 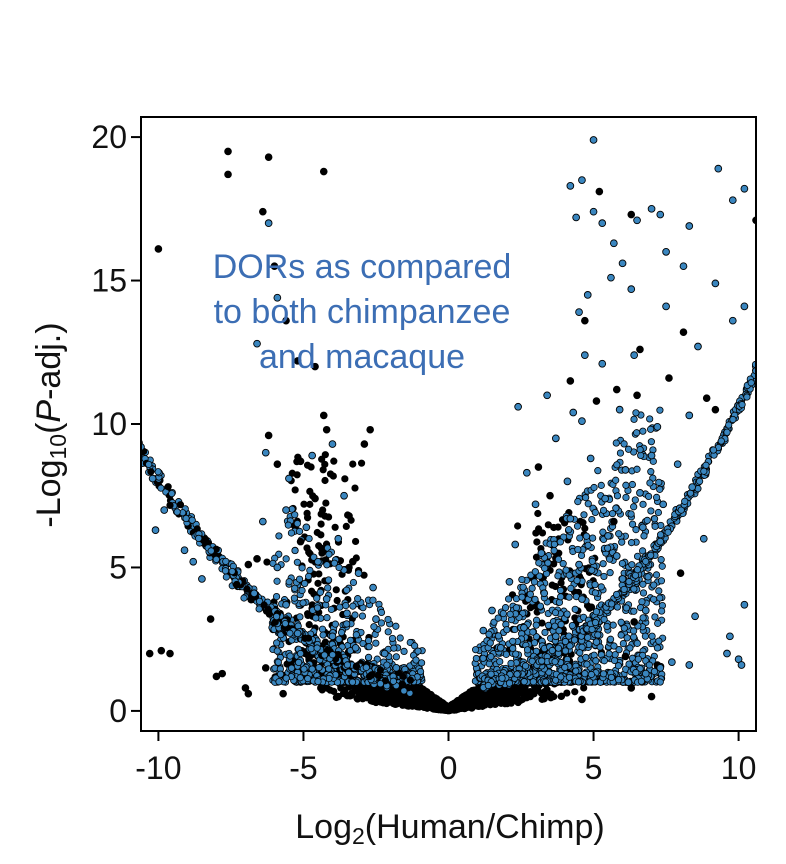 I want to click on y-axis-label: -Log10(P-adj.), so click(x=50, y=424).